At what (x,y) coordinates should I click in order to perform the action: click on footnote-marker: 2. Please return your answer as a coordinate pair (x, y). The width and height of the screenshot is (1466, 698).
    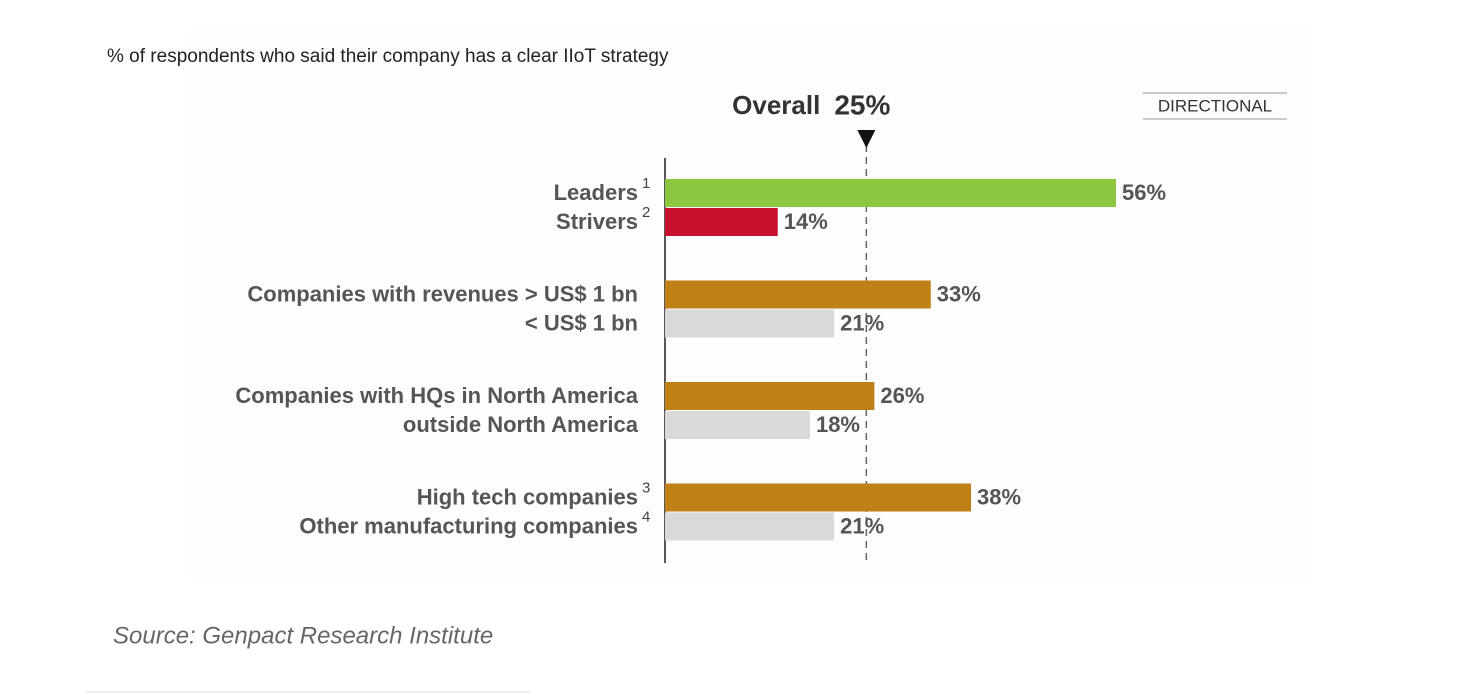
    Looking at the image, I should click on (646, 212).